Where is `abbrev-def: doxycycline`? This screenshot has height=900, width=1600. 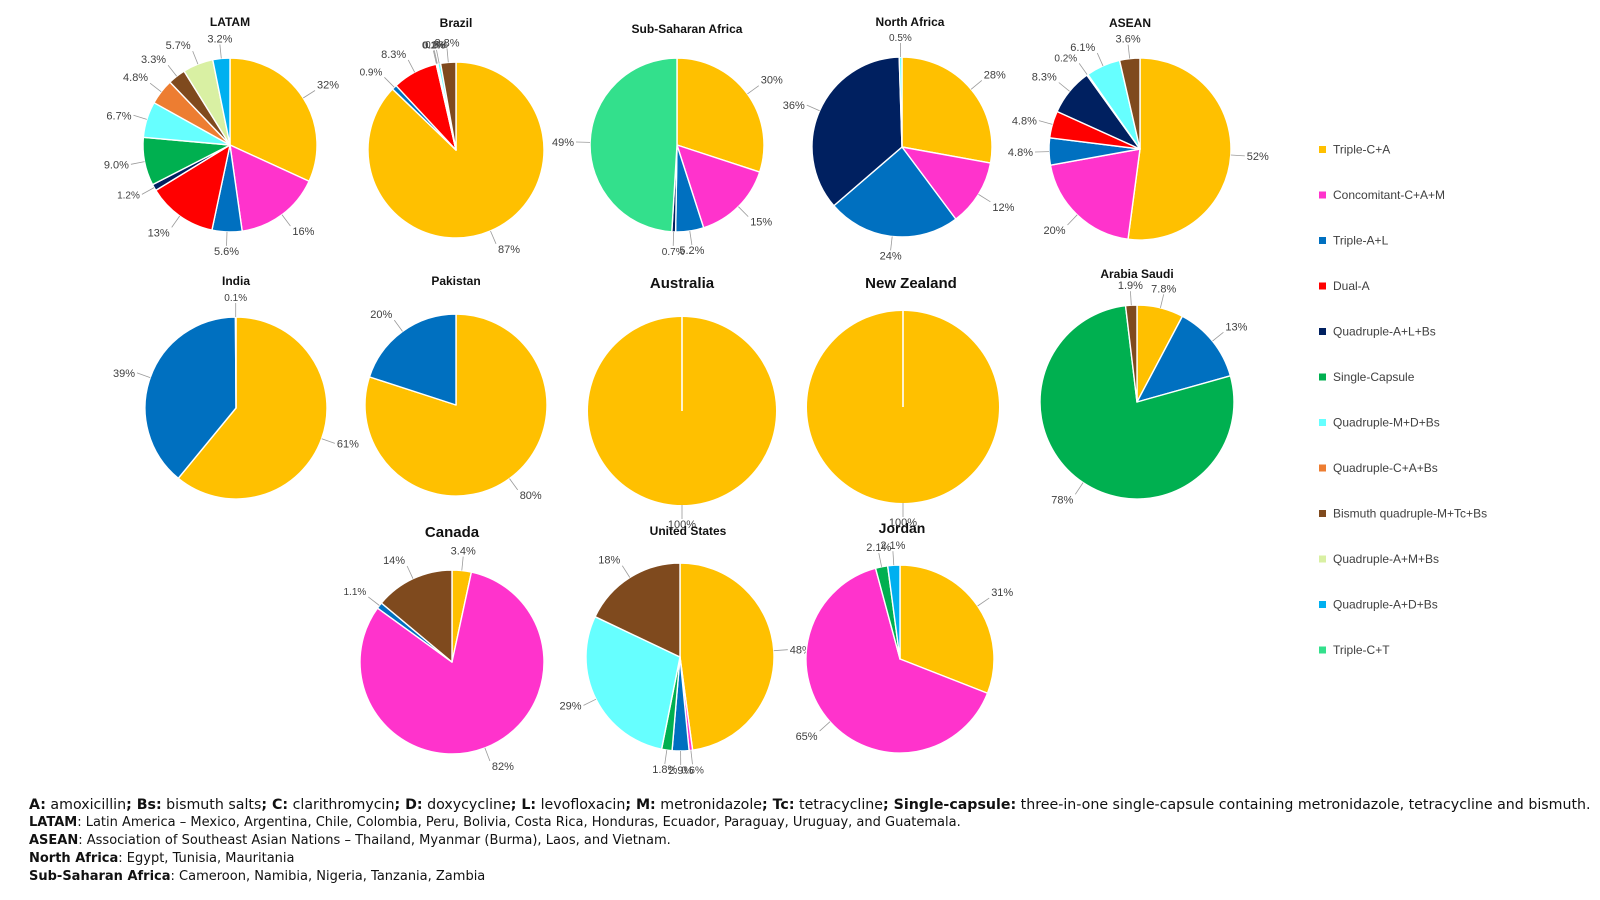 abbrev-def: doxycycline is located at coordinates (466, 805).